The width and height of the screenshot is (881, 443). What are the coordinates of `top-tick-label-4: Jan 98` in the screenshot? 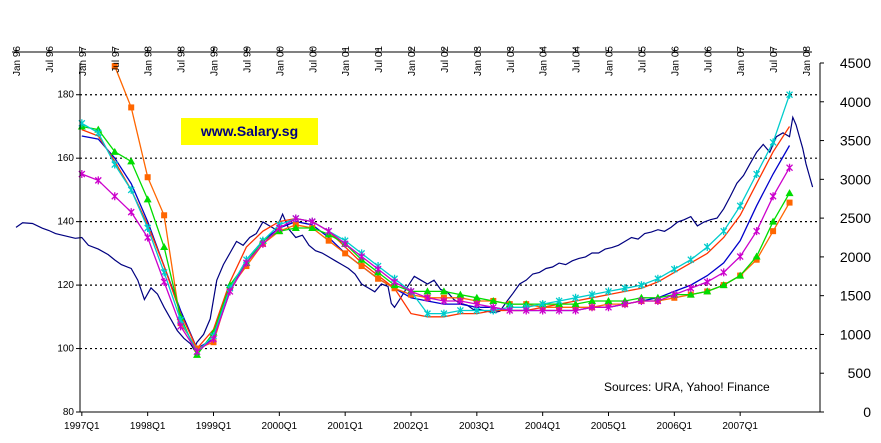 It's located at (149, 61).